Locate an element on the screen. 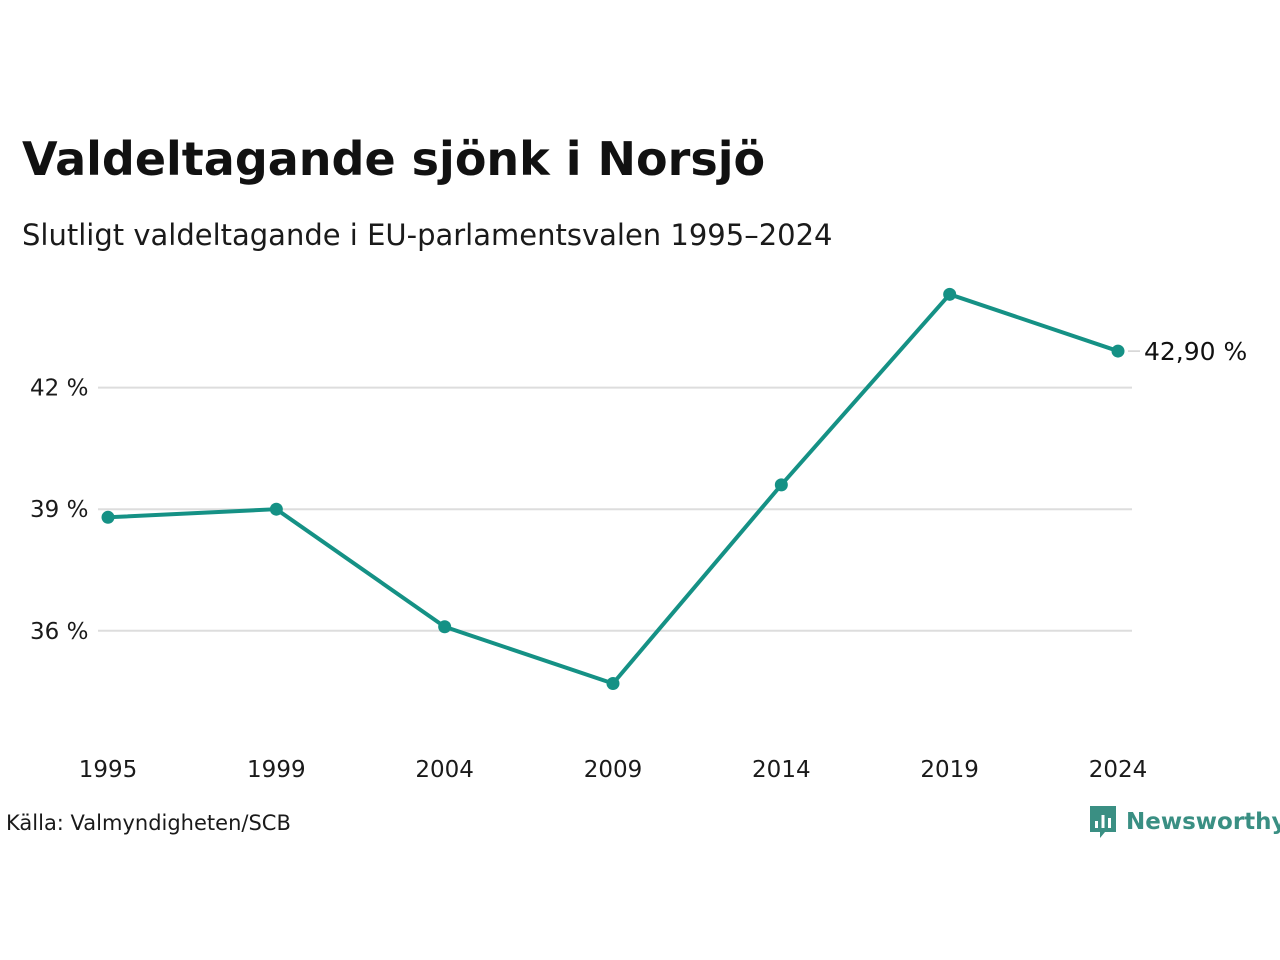  y-tick-label: 42 % is located at coordinates (59, 389).